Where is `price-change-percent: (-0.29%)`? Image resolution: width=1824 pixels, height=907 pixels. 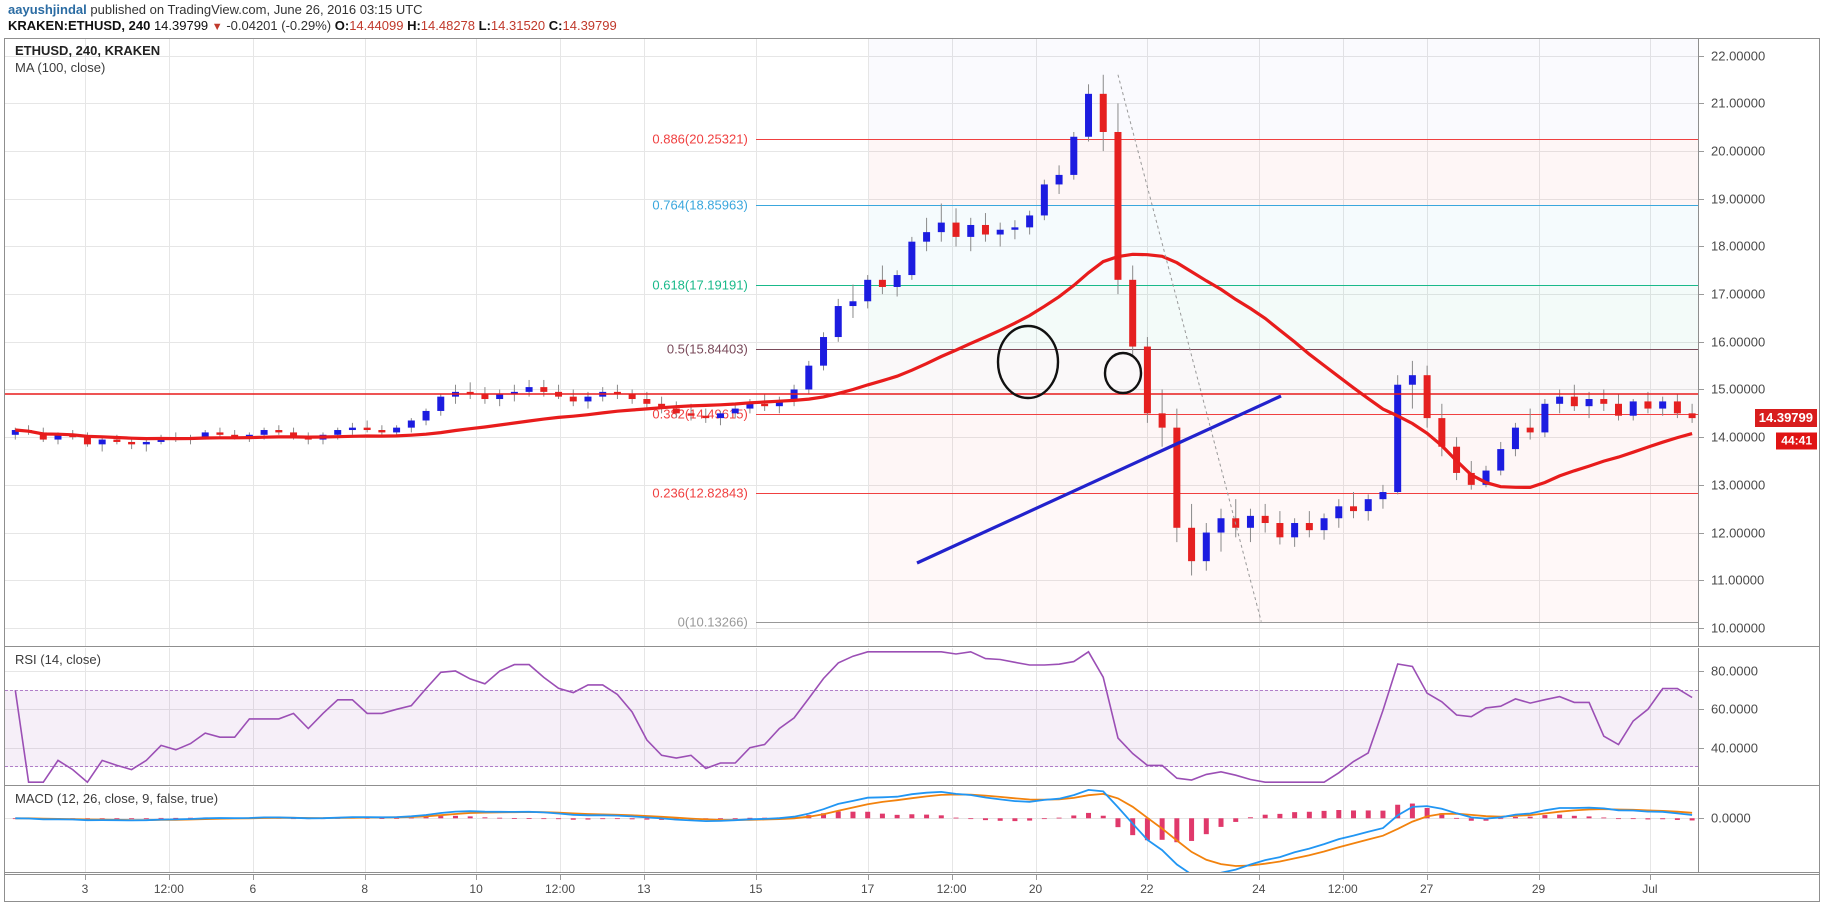 price-change-percent: (-0.29%) is located at coordinates (306, 25).